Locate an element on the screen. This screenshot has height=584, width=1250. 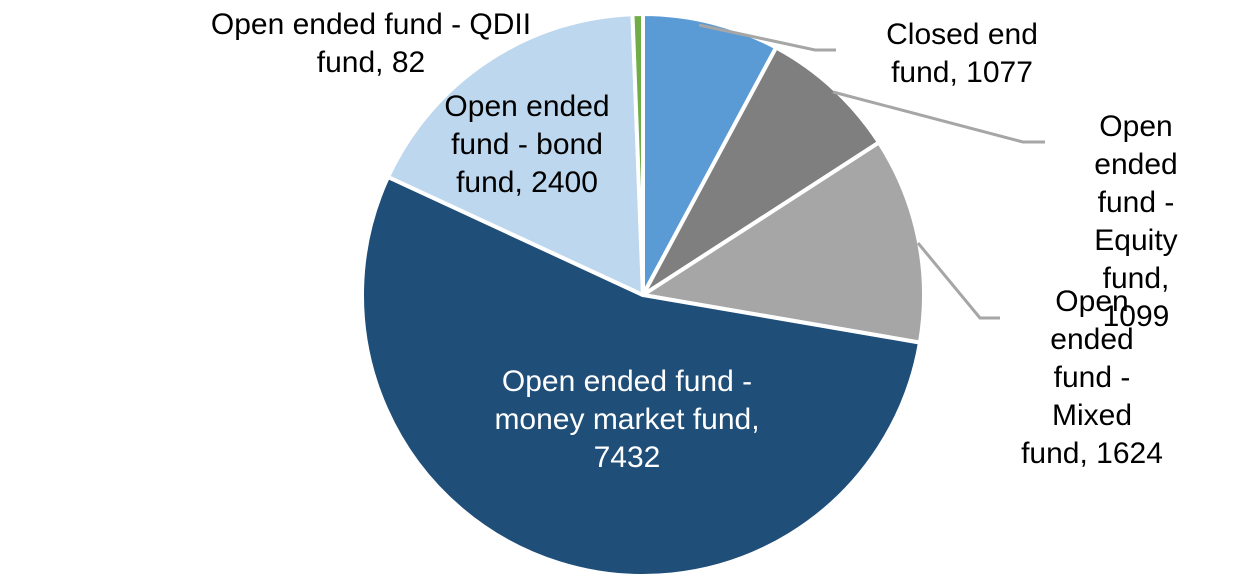
pie-slice-open-ended-fund-equity-fund is located at coordinates (761, 171).